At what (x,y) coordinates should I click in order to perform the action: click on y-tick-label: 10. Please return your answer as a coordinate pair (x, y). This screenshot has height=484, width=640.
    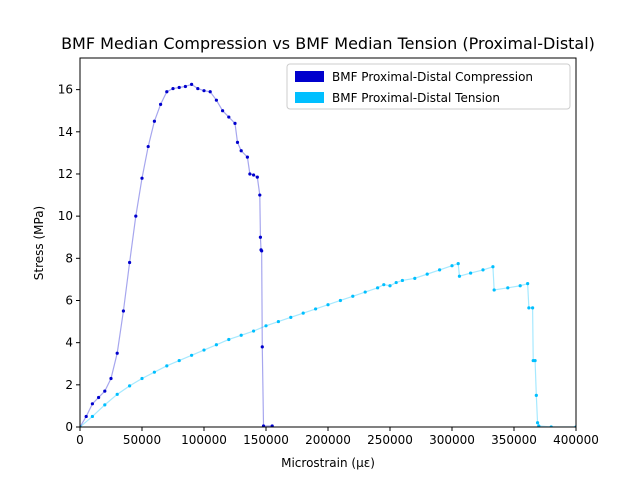
    Looking at the image, I should click on (65, 216).